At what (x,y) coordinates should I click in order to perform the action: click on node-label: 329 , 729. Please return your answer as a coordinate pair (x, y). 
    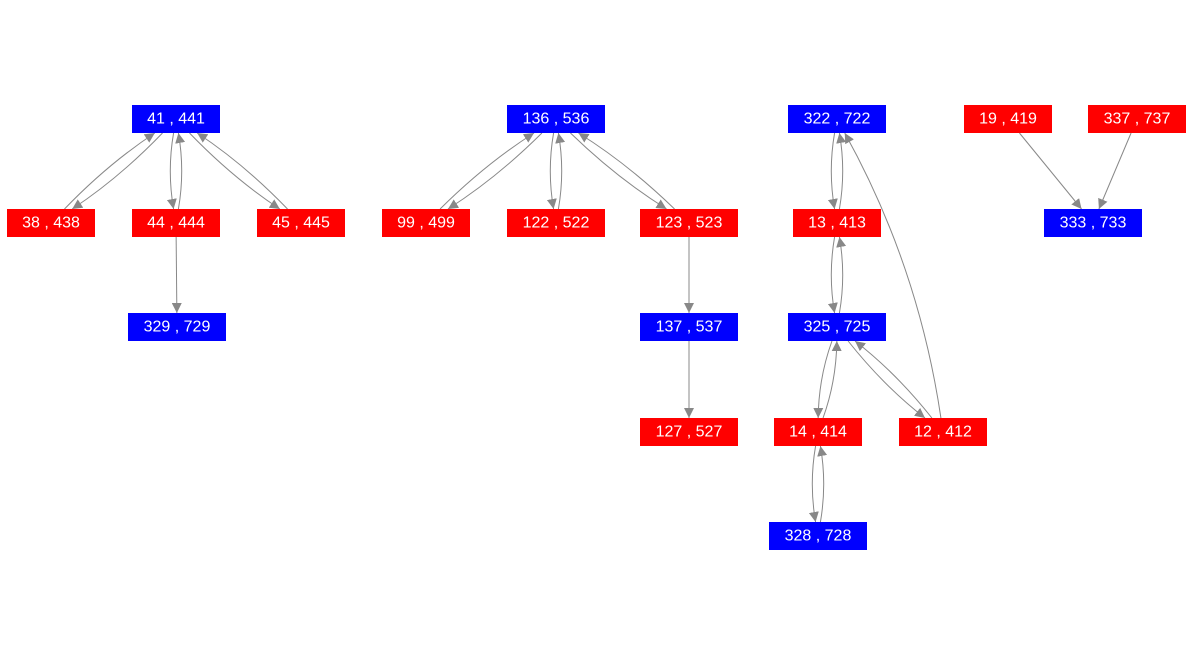
    Looking at the image, I should click on (177, 327).